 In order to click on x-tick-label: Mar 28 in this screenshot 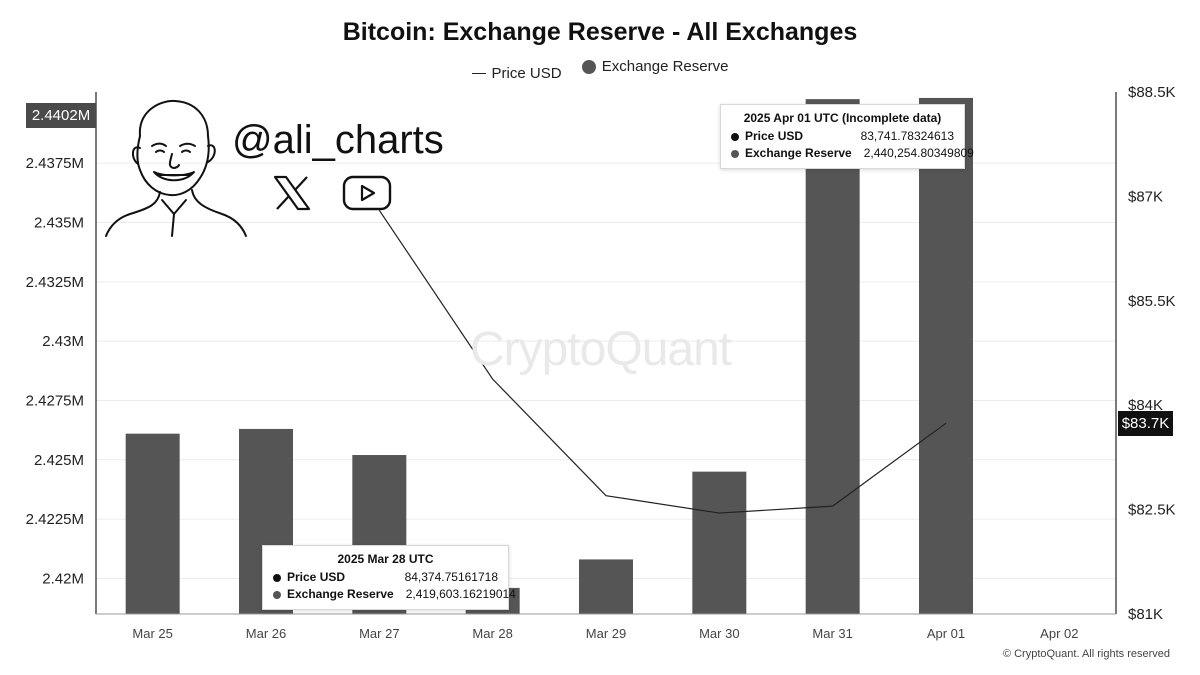, I will do `click(492, 633)`.